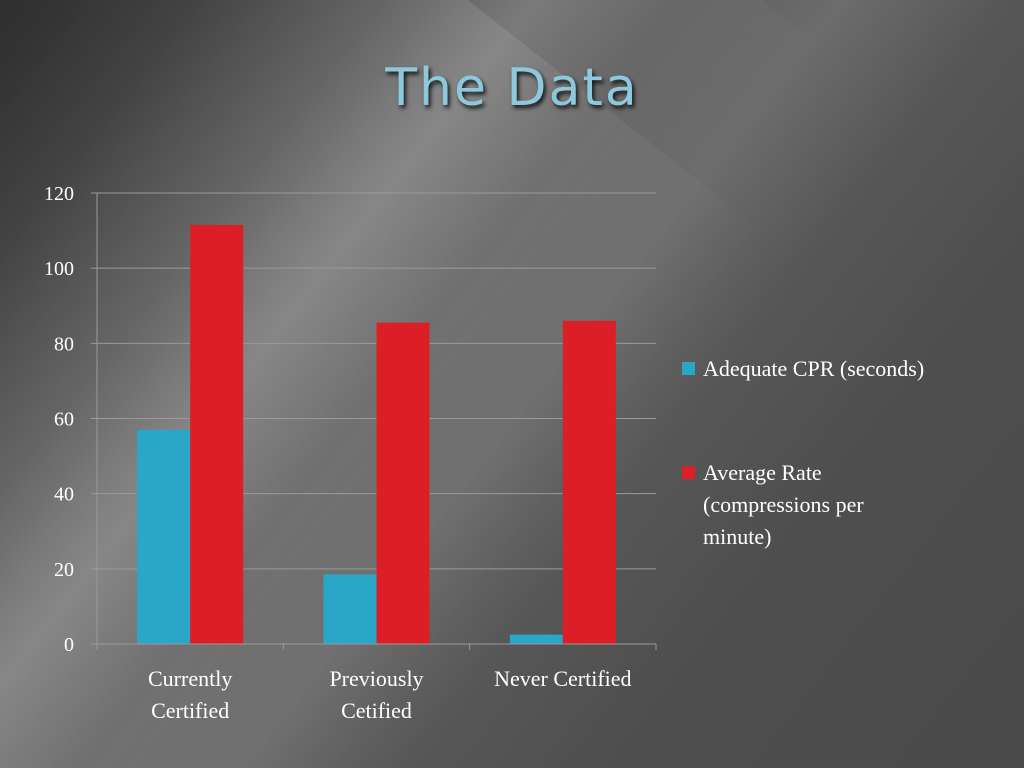  What do you see at coordinates (59, 269) in the screenshot?
I see `y-tick-label: 100` at bounding box center [59, 269].